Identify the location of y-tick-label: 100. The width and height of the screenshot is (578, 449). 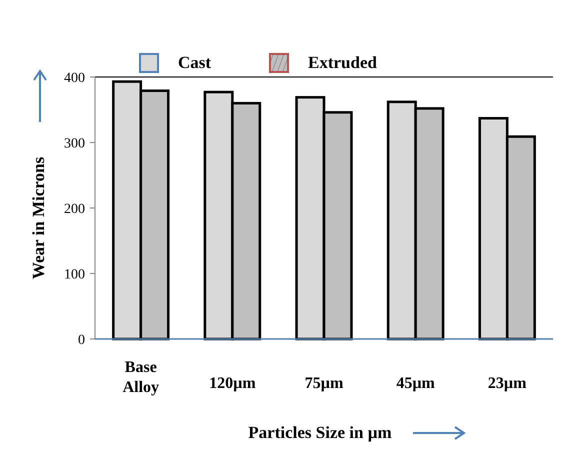
(74, 274).